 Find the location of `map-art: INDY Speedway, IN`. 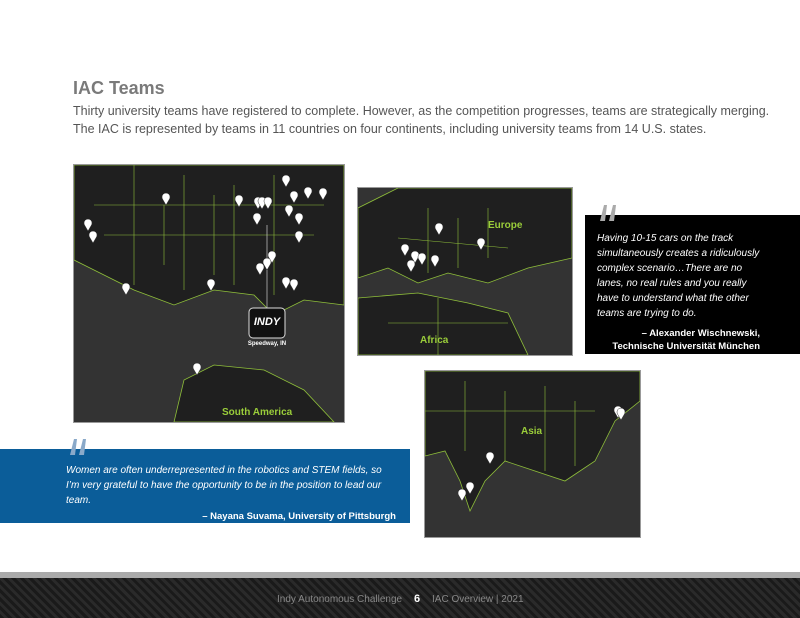

map-art: INDY Speedway, IN is located at coordinates (209, 293).